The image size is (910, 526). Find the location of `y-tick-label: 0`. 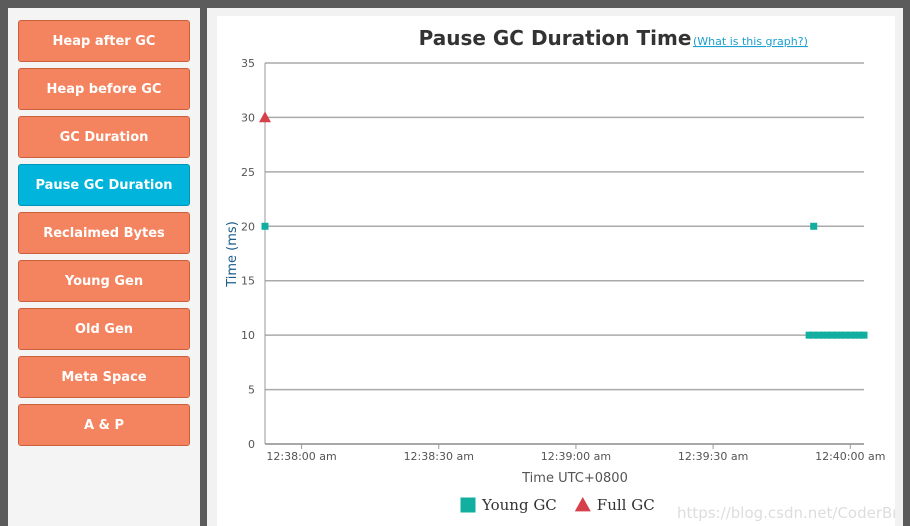

y-tick-label: 0 is located at coordinates (251, 444).